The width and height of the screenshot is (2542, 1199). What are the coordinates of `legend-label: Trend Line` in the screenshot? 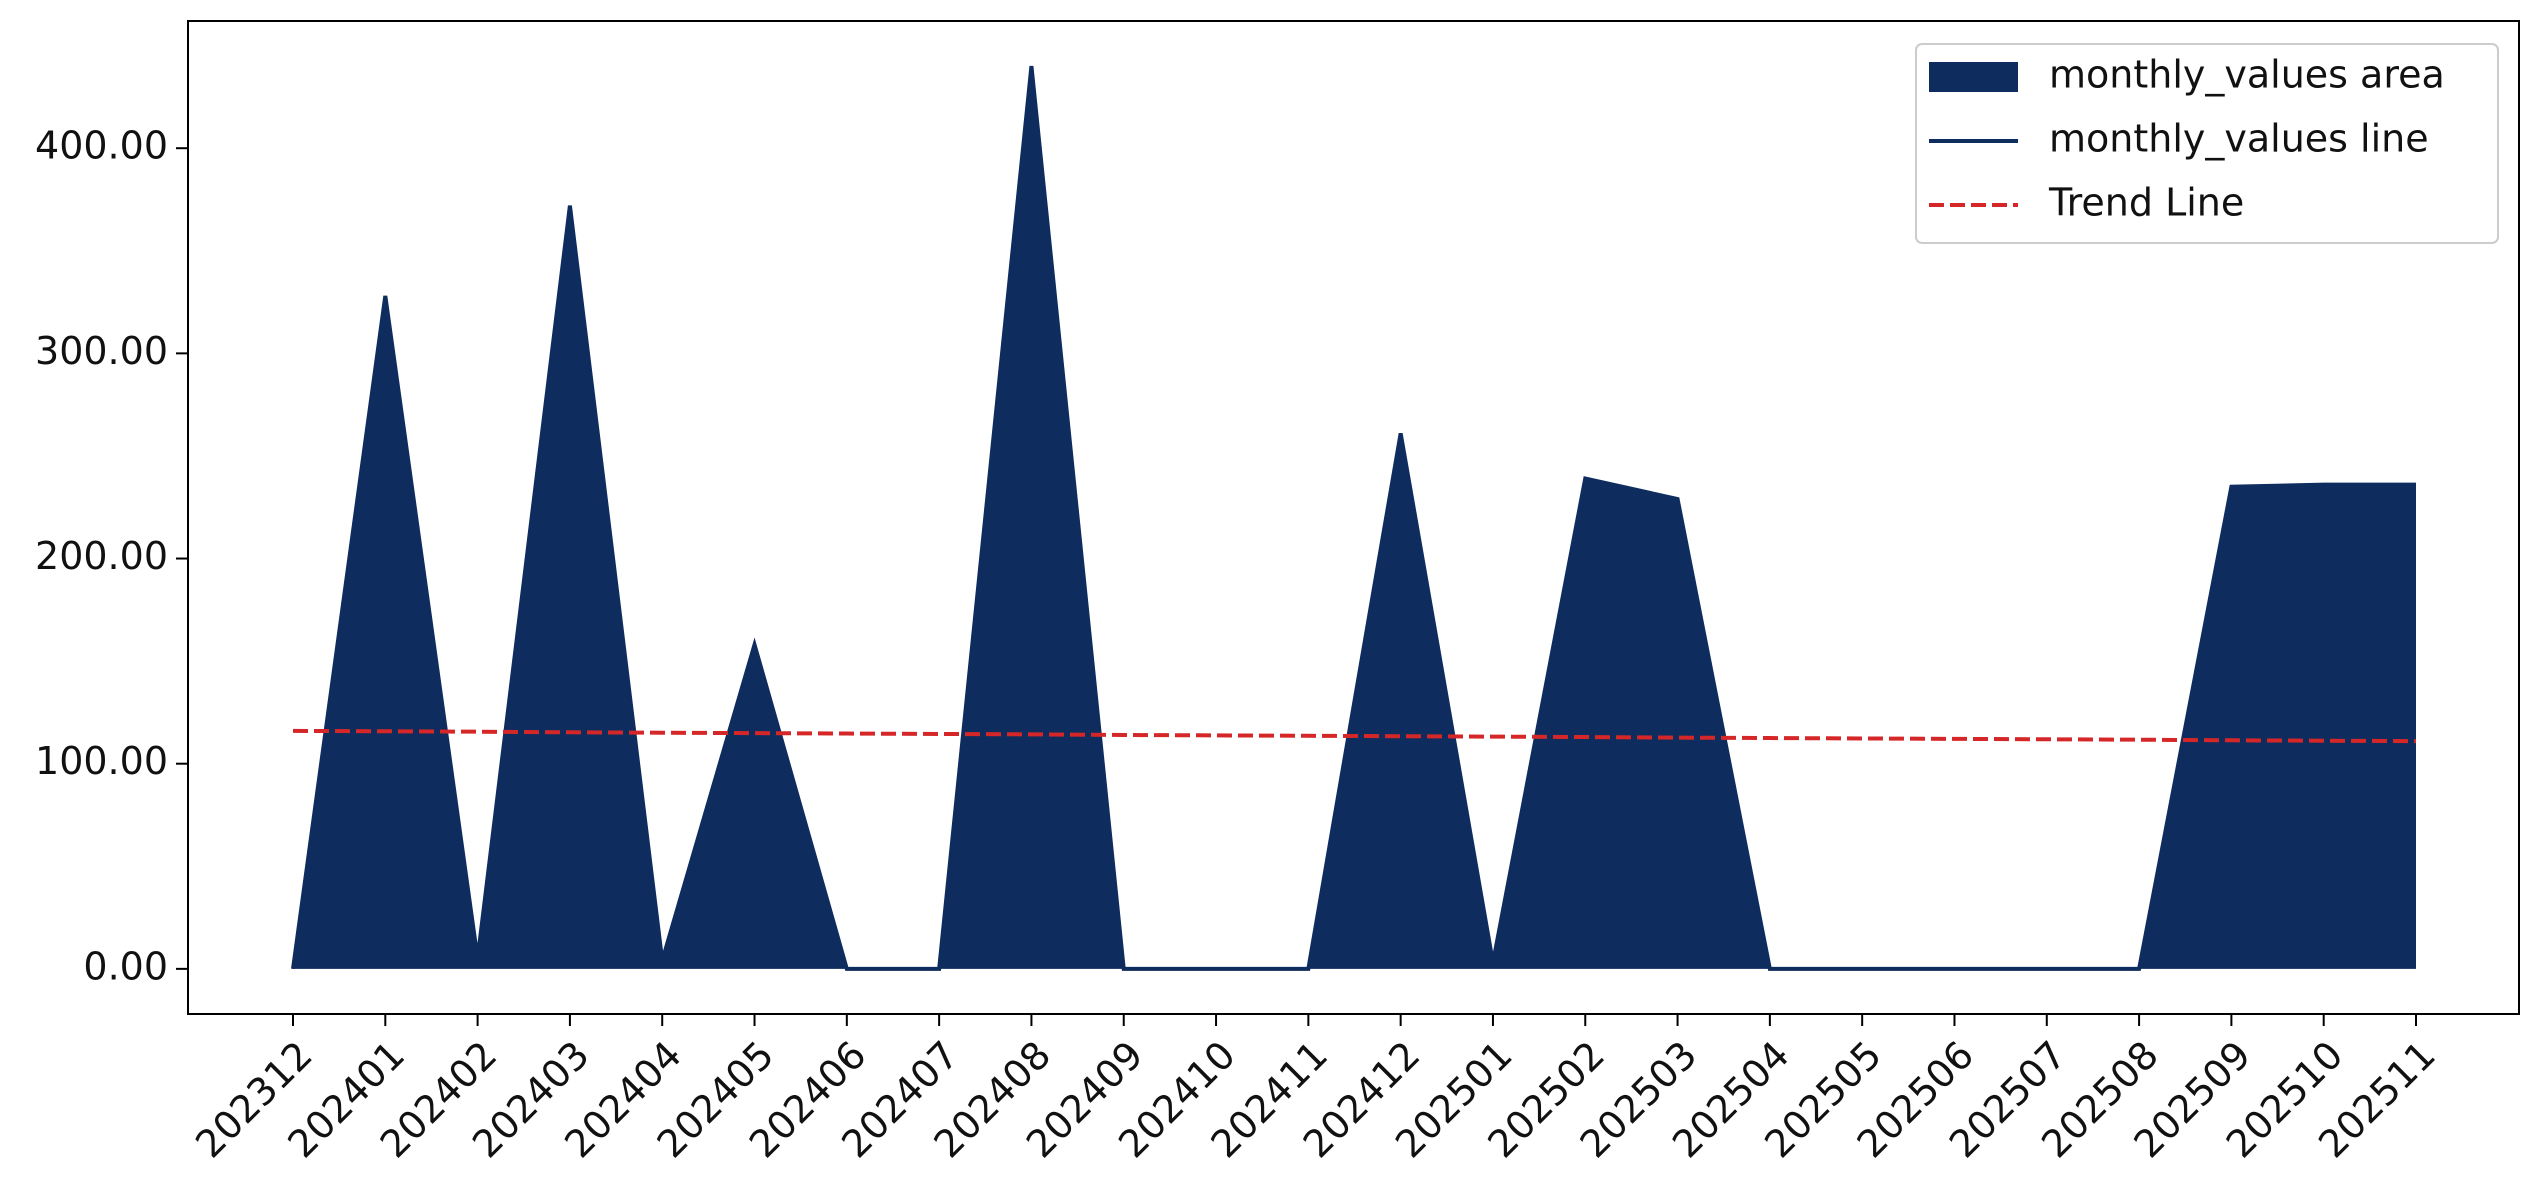 It's located at (2146, 203).